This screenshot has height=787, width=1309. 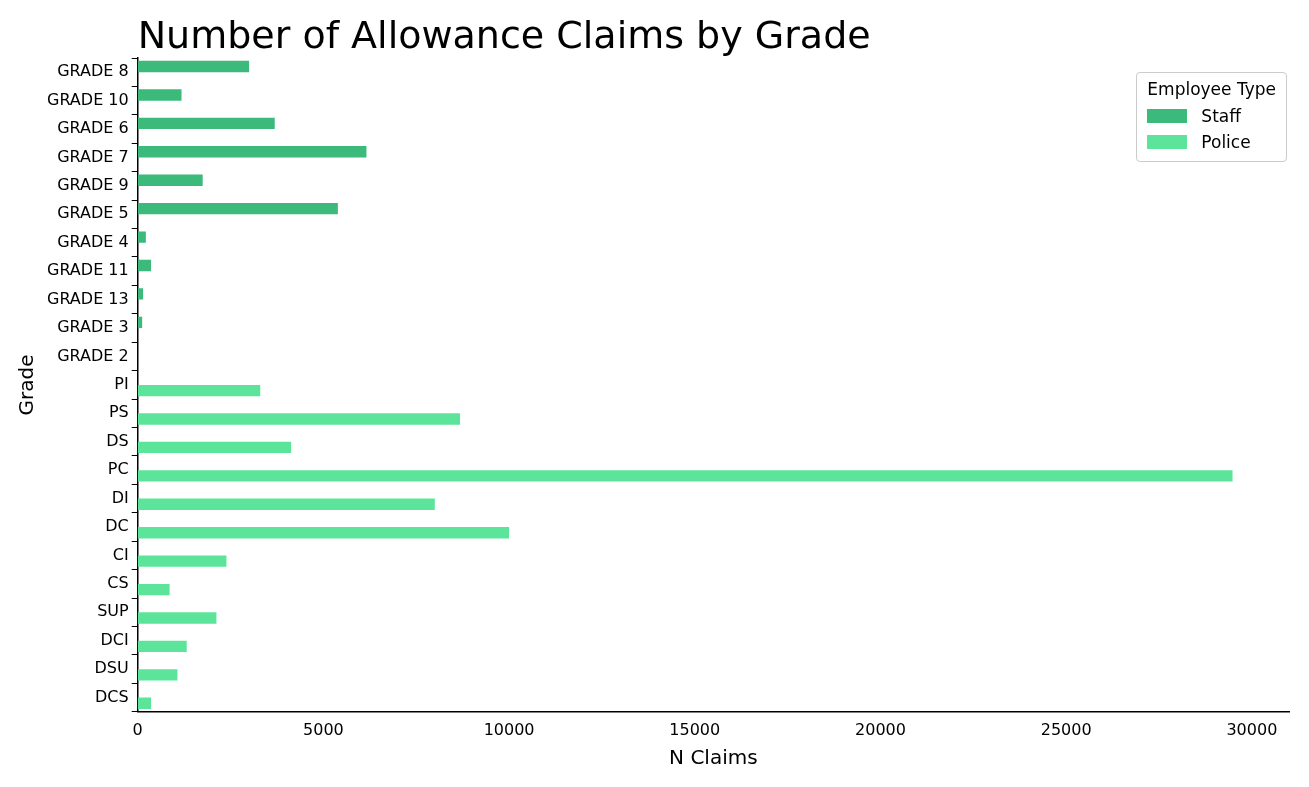 I want to click on y-tick-label: DCI, so click(x=114, y=639).